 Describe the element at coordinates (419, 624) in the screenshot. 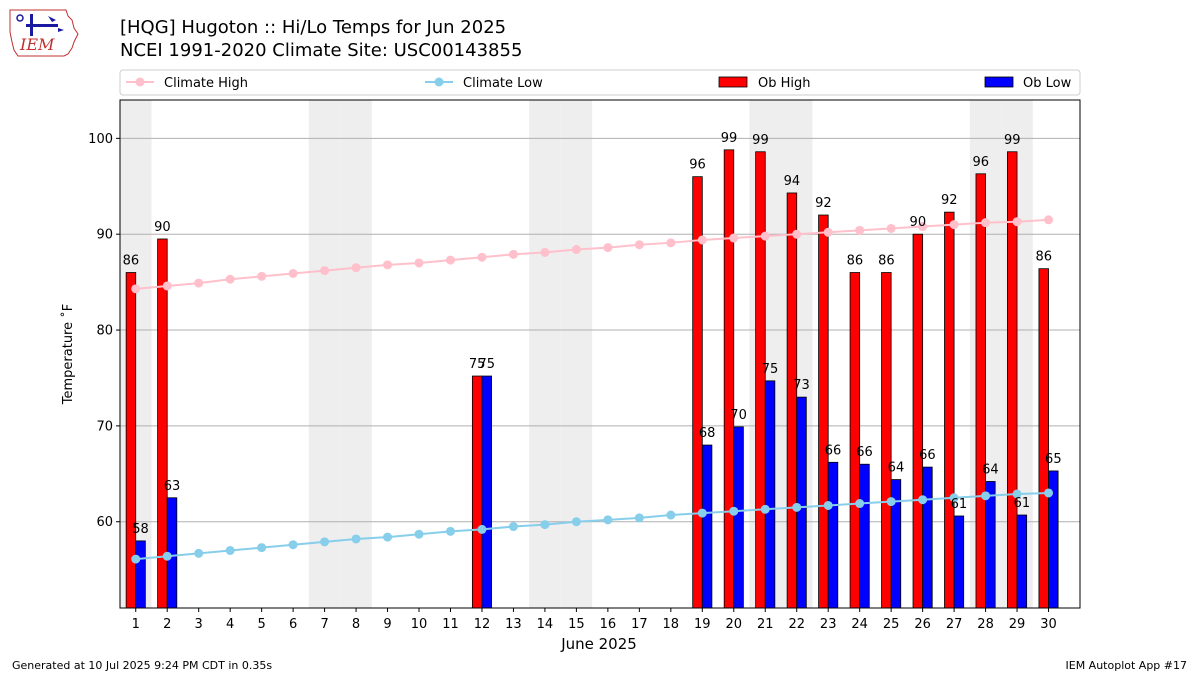

I see `x-tick-label-10: 10` at that location.